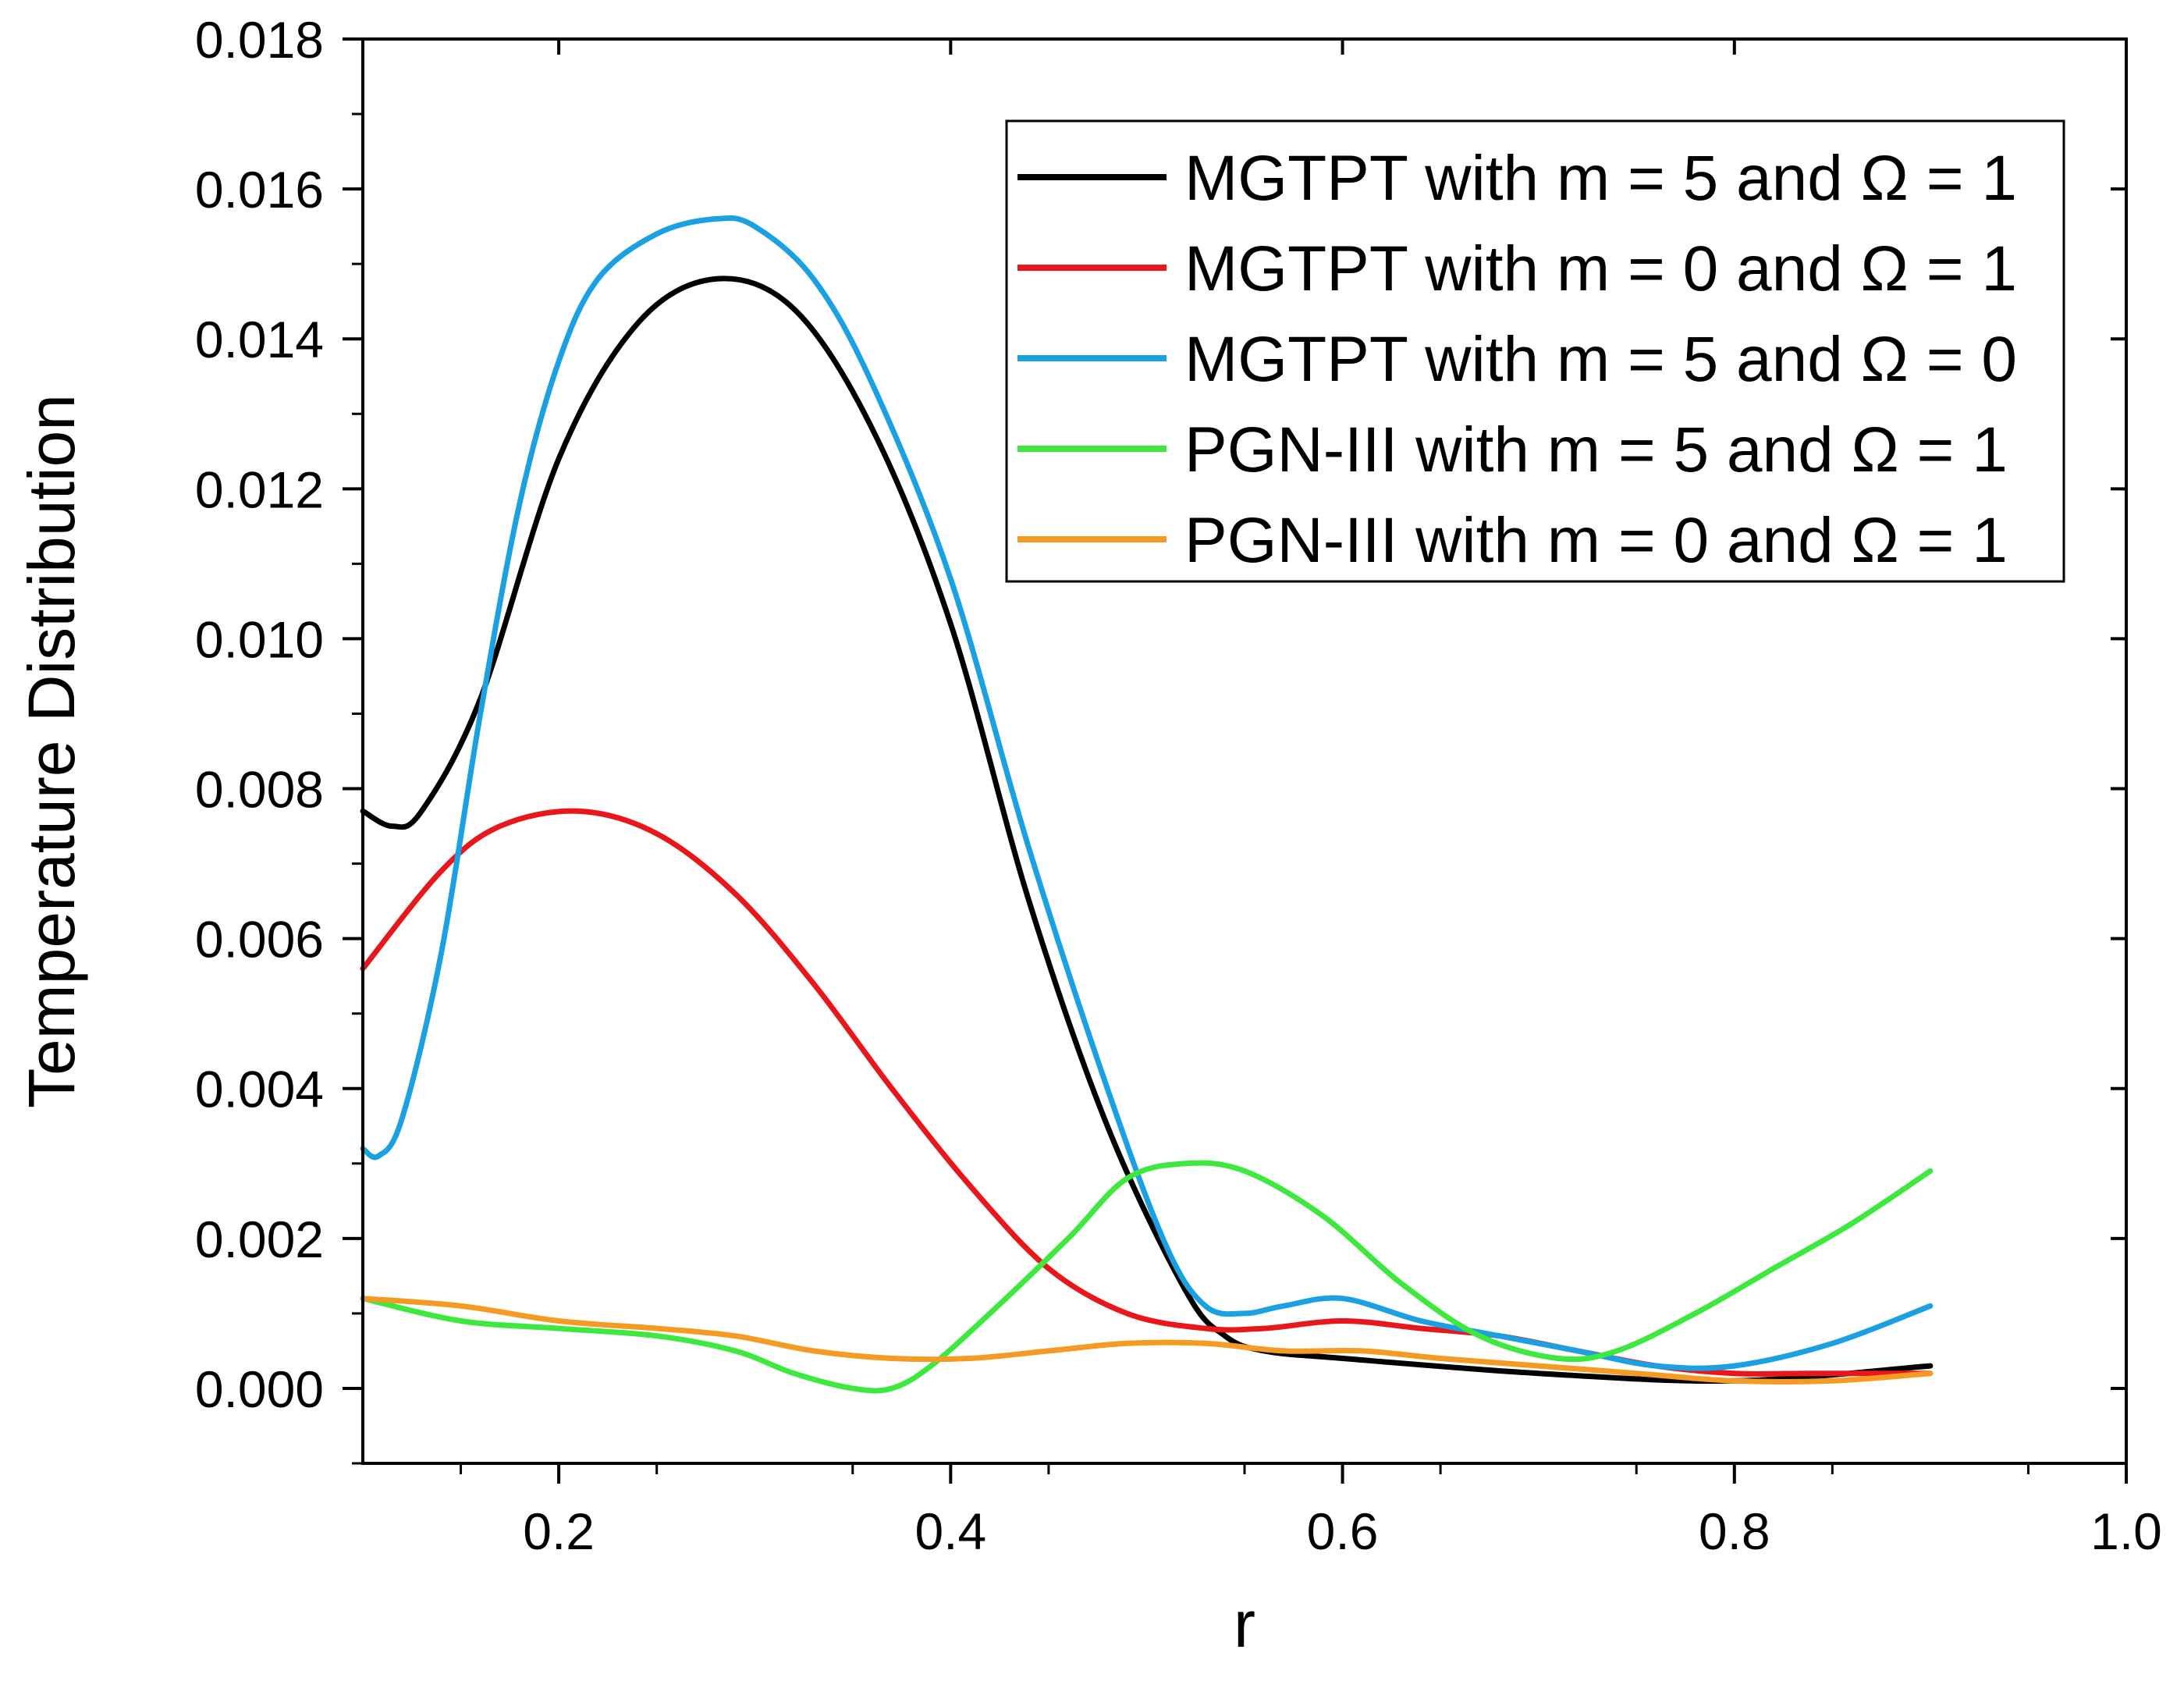  What do you see at coordinates (1596, 450) in the screenshot?
I see `legend-label: PGN-III with m = 5 and Ω = 1` at bounding box center [1596, 450].